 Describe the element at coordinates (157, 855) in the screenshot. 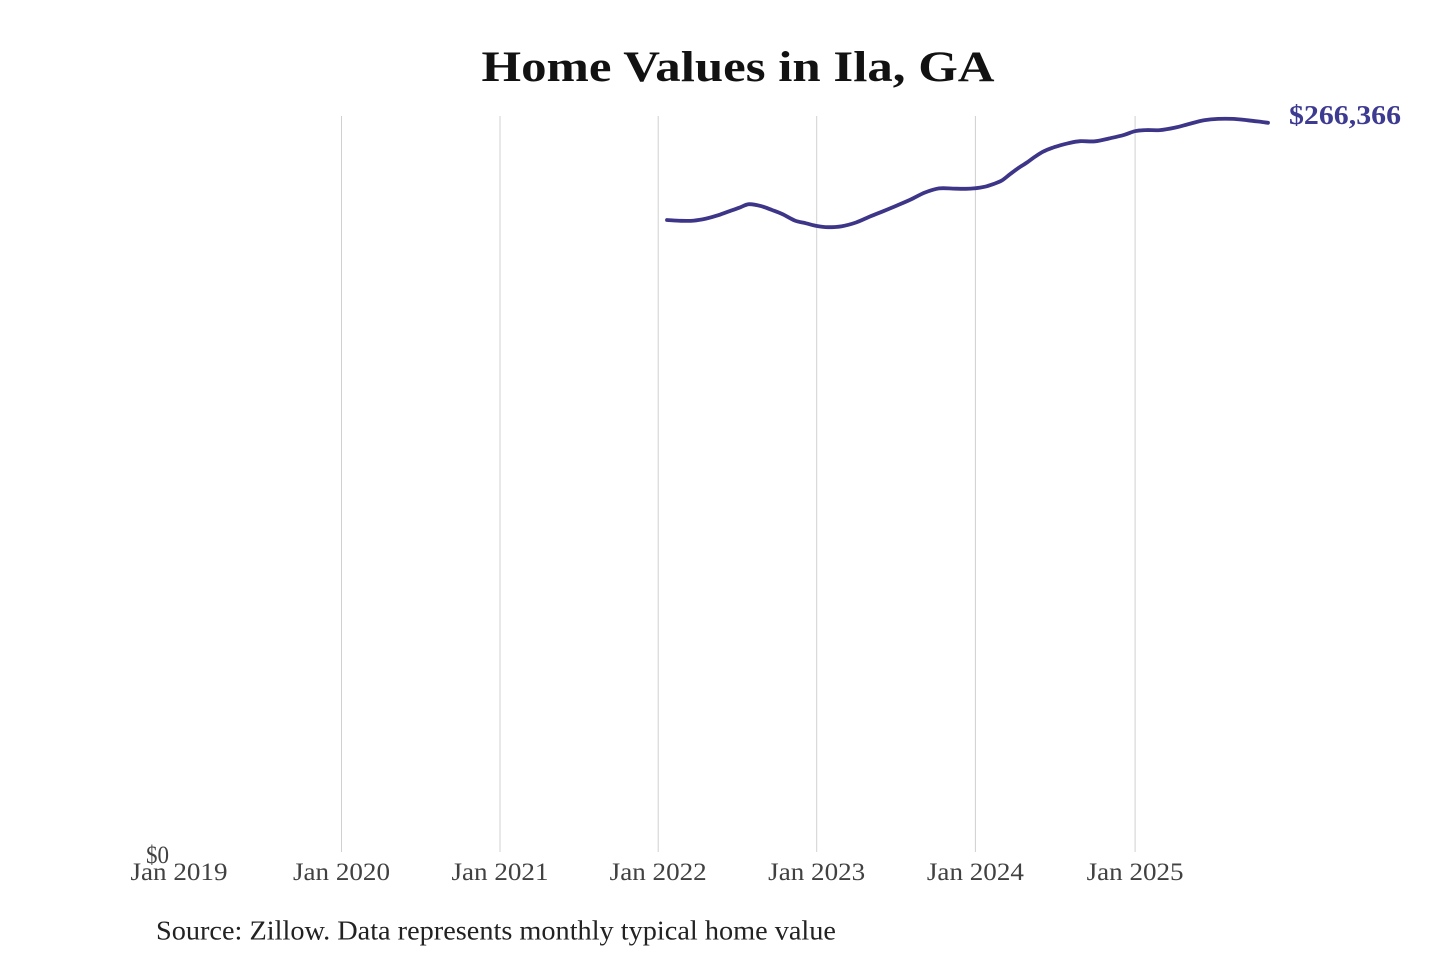

I see `svg-text: $0` at that location.